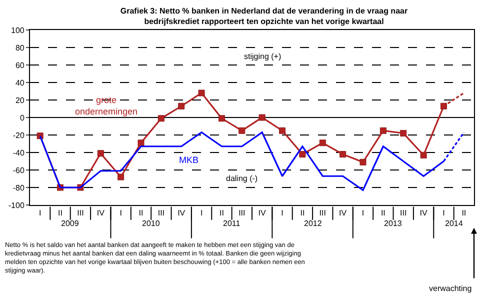 Image resolution: width=480 pixels, height=297 pixels. Describe the element at coordinates (20, 65) in the screenshot. I see `y-tick-label: 60` at that location.